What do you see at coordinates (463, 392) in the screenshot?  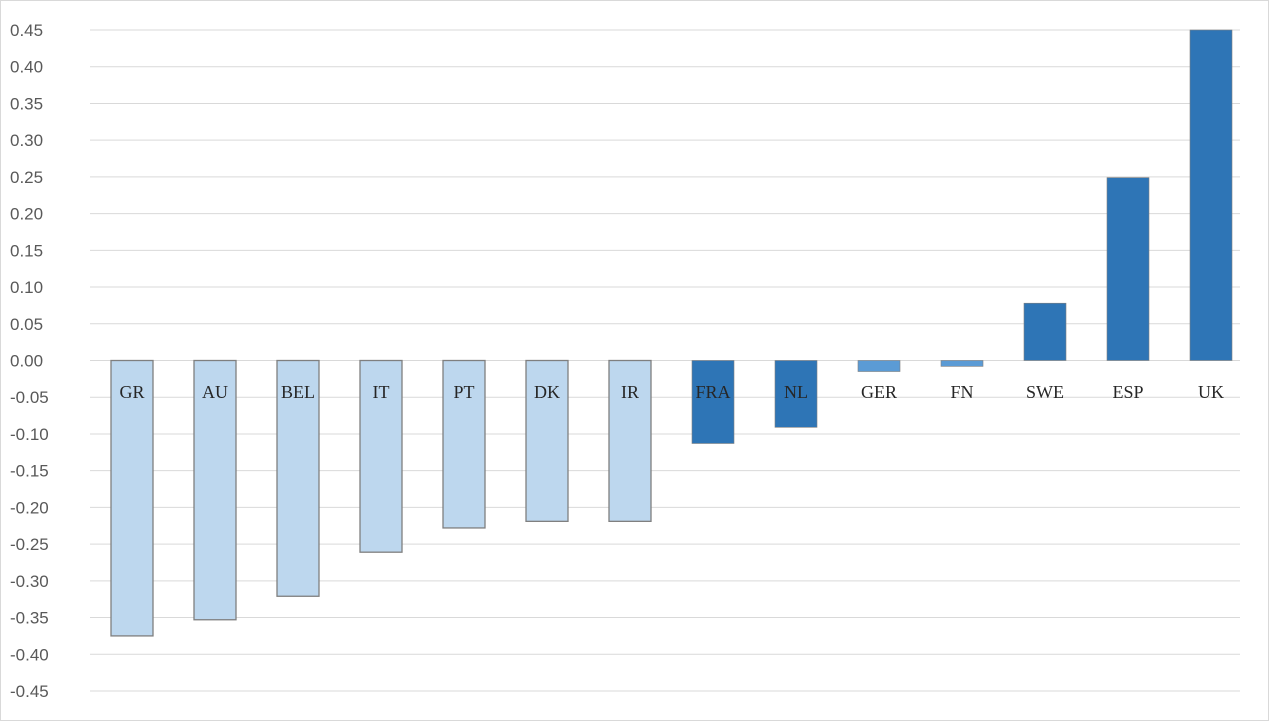 I see `category-label-pt: PT` at bounding box center [463, 392].